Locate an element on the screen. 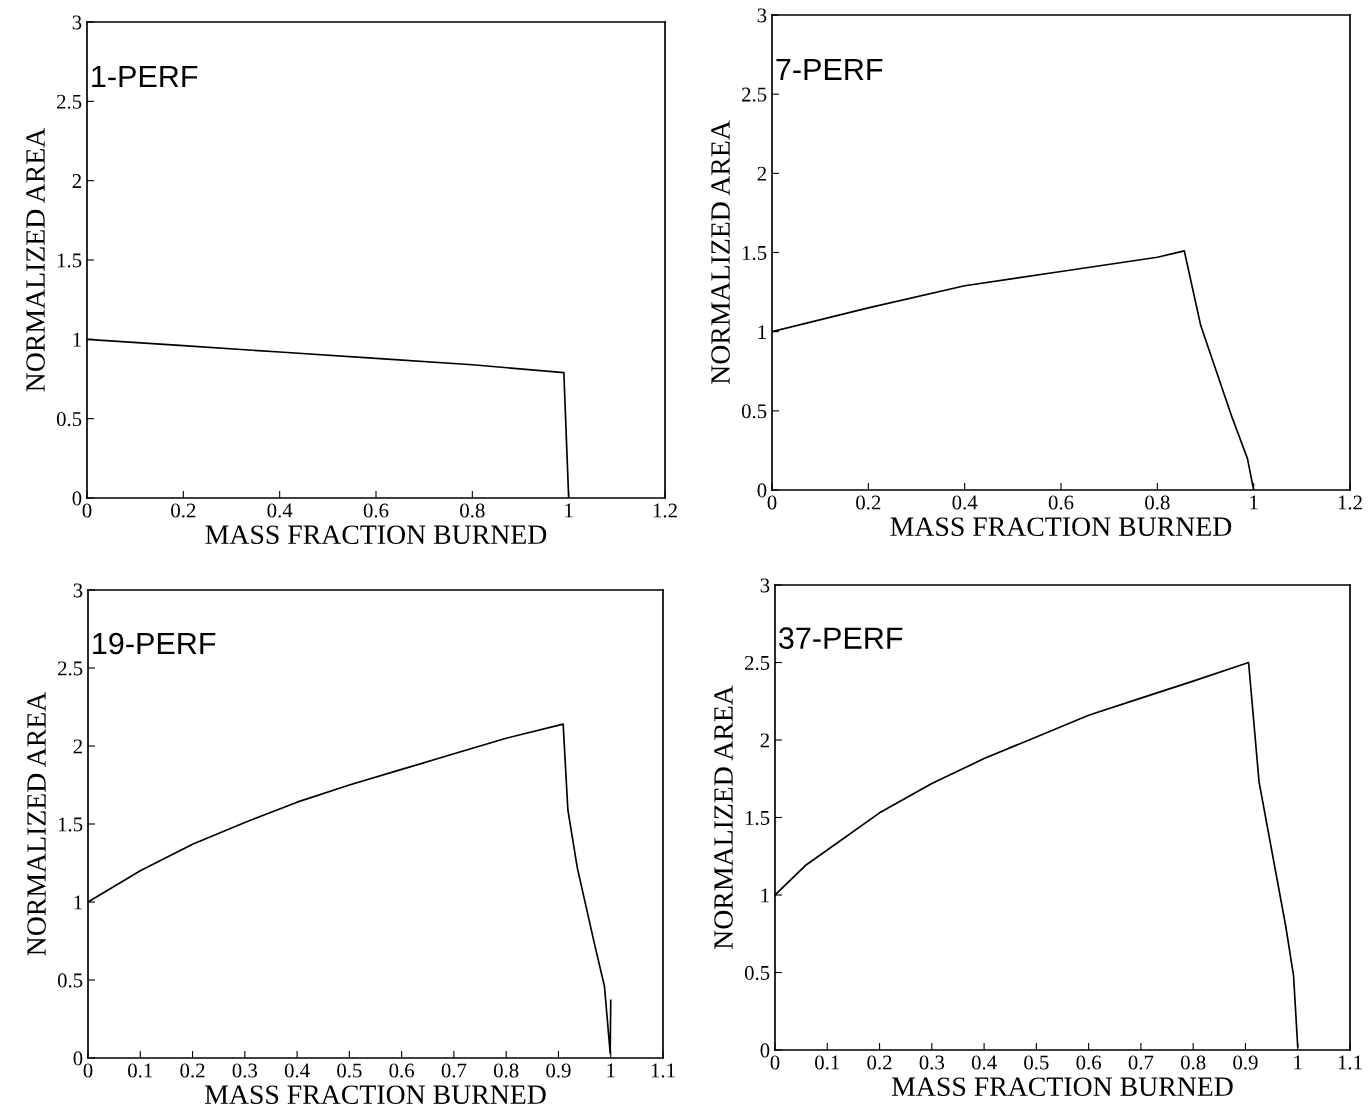 The height and width of the screenshot is (1120, 1368). annotation: 37-PERF is located at coordinates (841, 638).